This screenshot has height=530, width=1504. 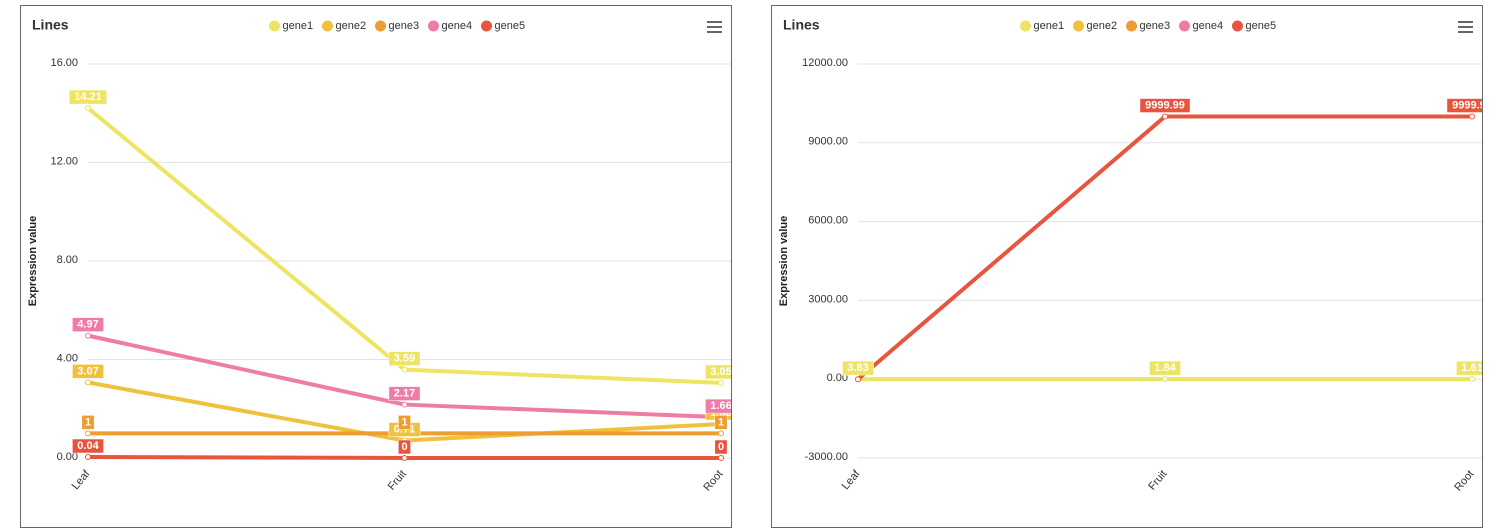 What do you see at coordinates (64, 63) in the screenshot?
I see `y-tick-label: 16.00` at bounding box center [64, 63].